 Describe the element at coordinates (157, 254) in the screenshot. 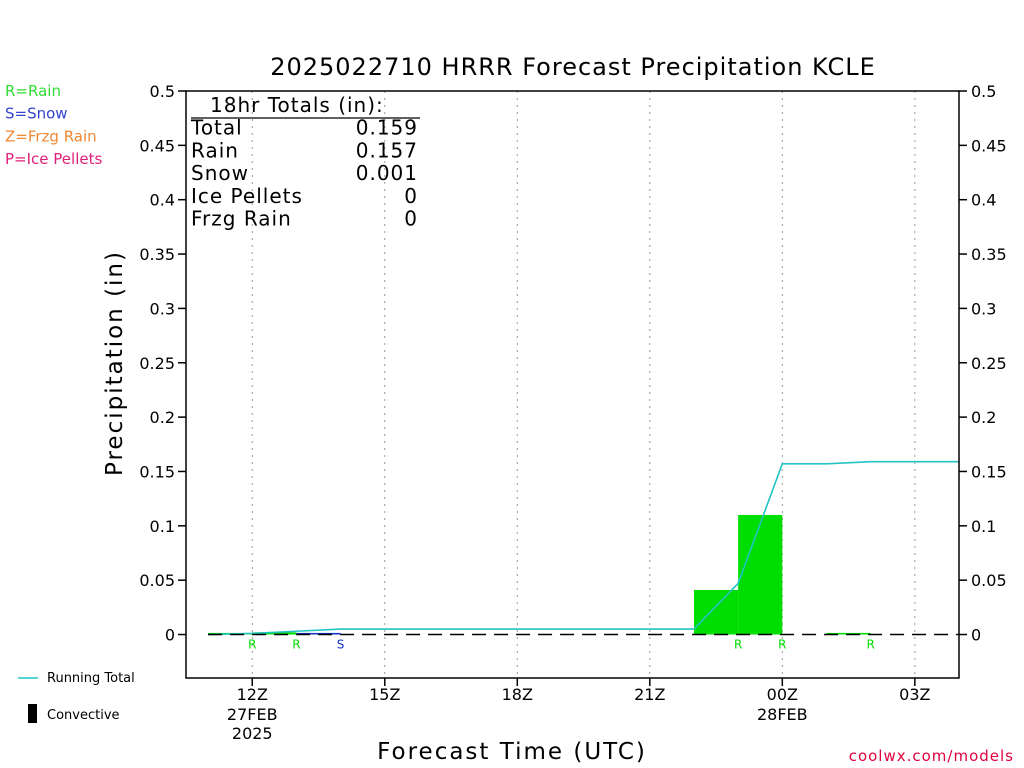

I see `y-tick-label-left: 0.35` at that location.